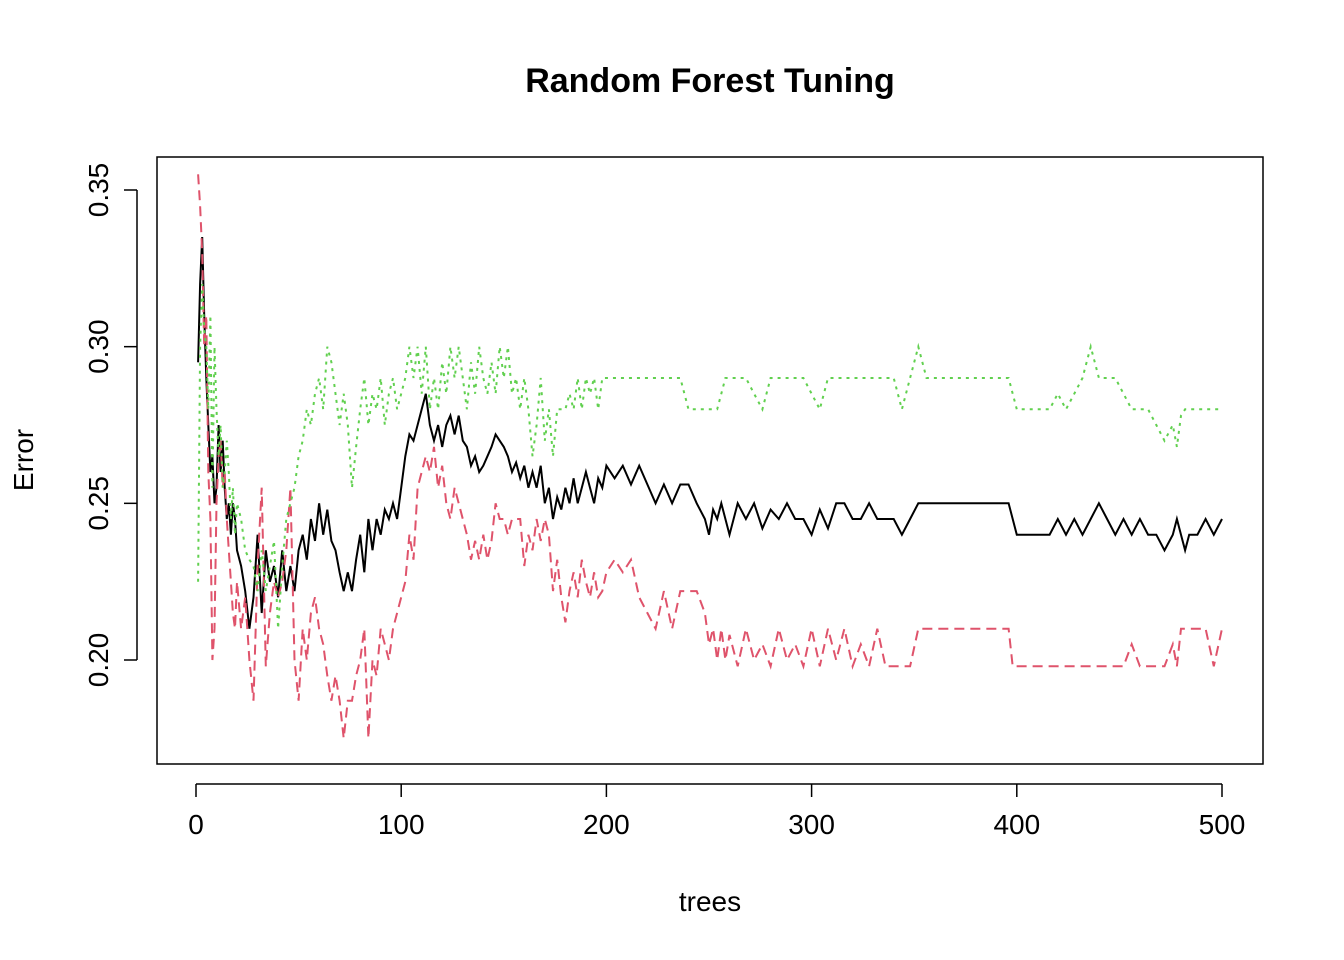 This screenshot has width=1344, height=960. I want to click on y-axis-label: Error, so click(23, 460).